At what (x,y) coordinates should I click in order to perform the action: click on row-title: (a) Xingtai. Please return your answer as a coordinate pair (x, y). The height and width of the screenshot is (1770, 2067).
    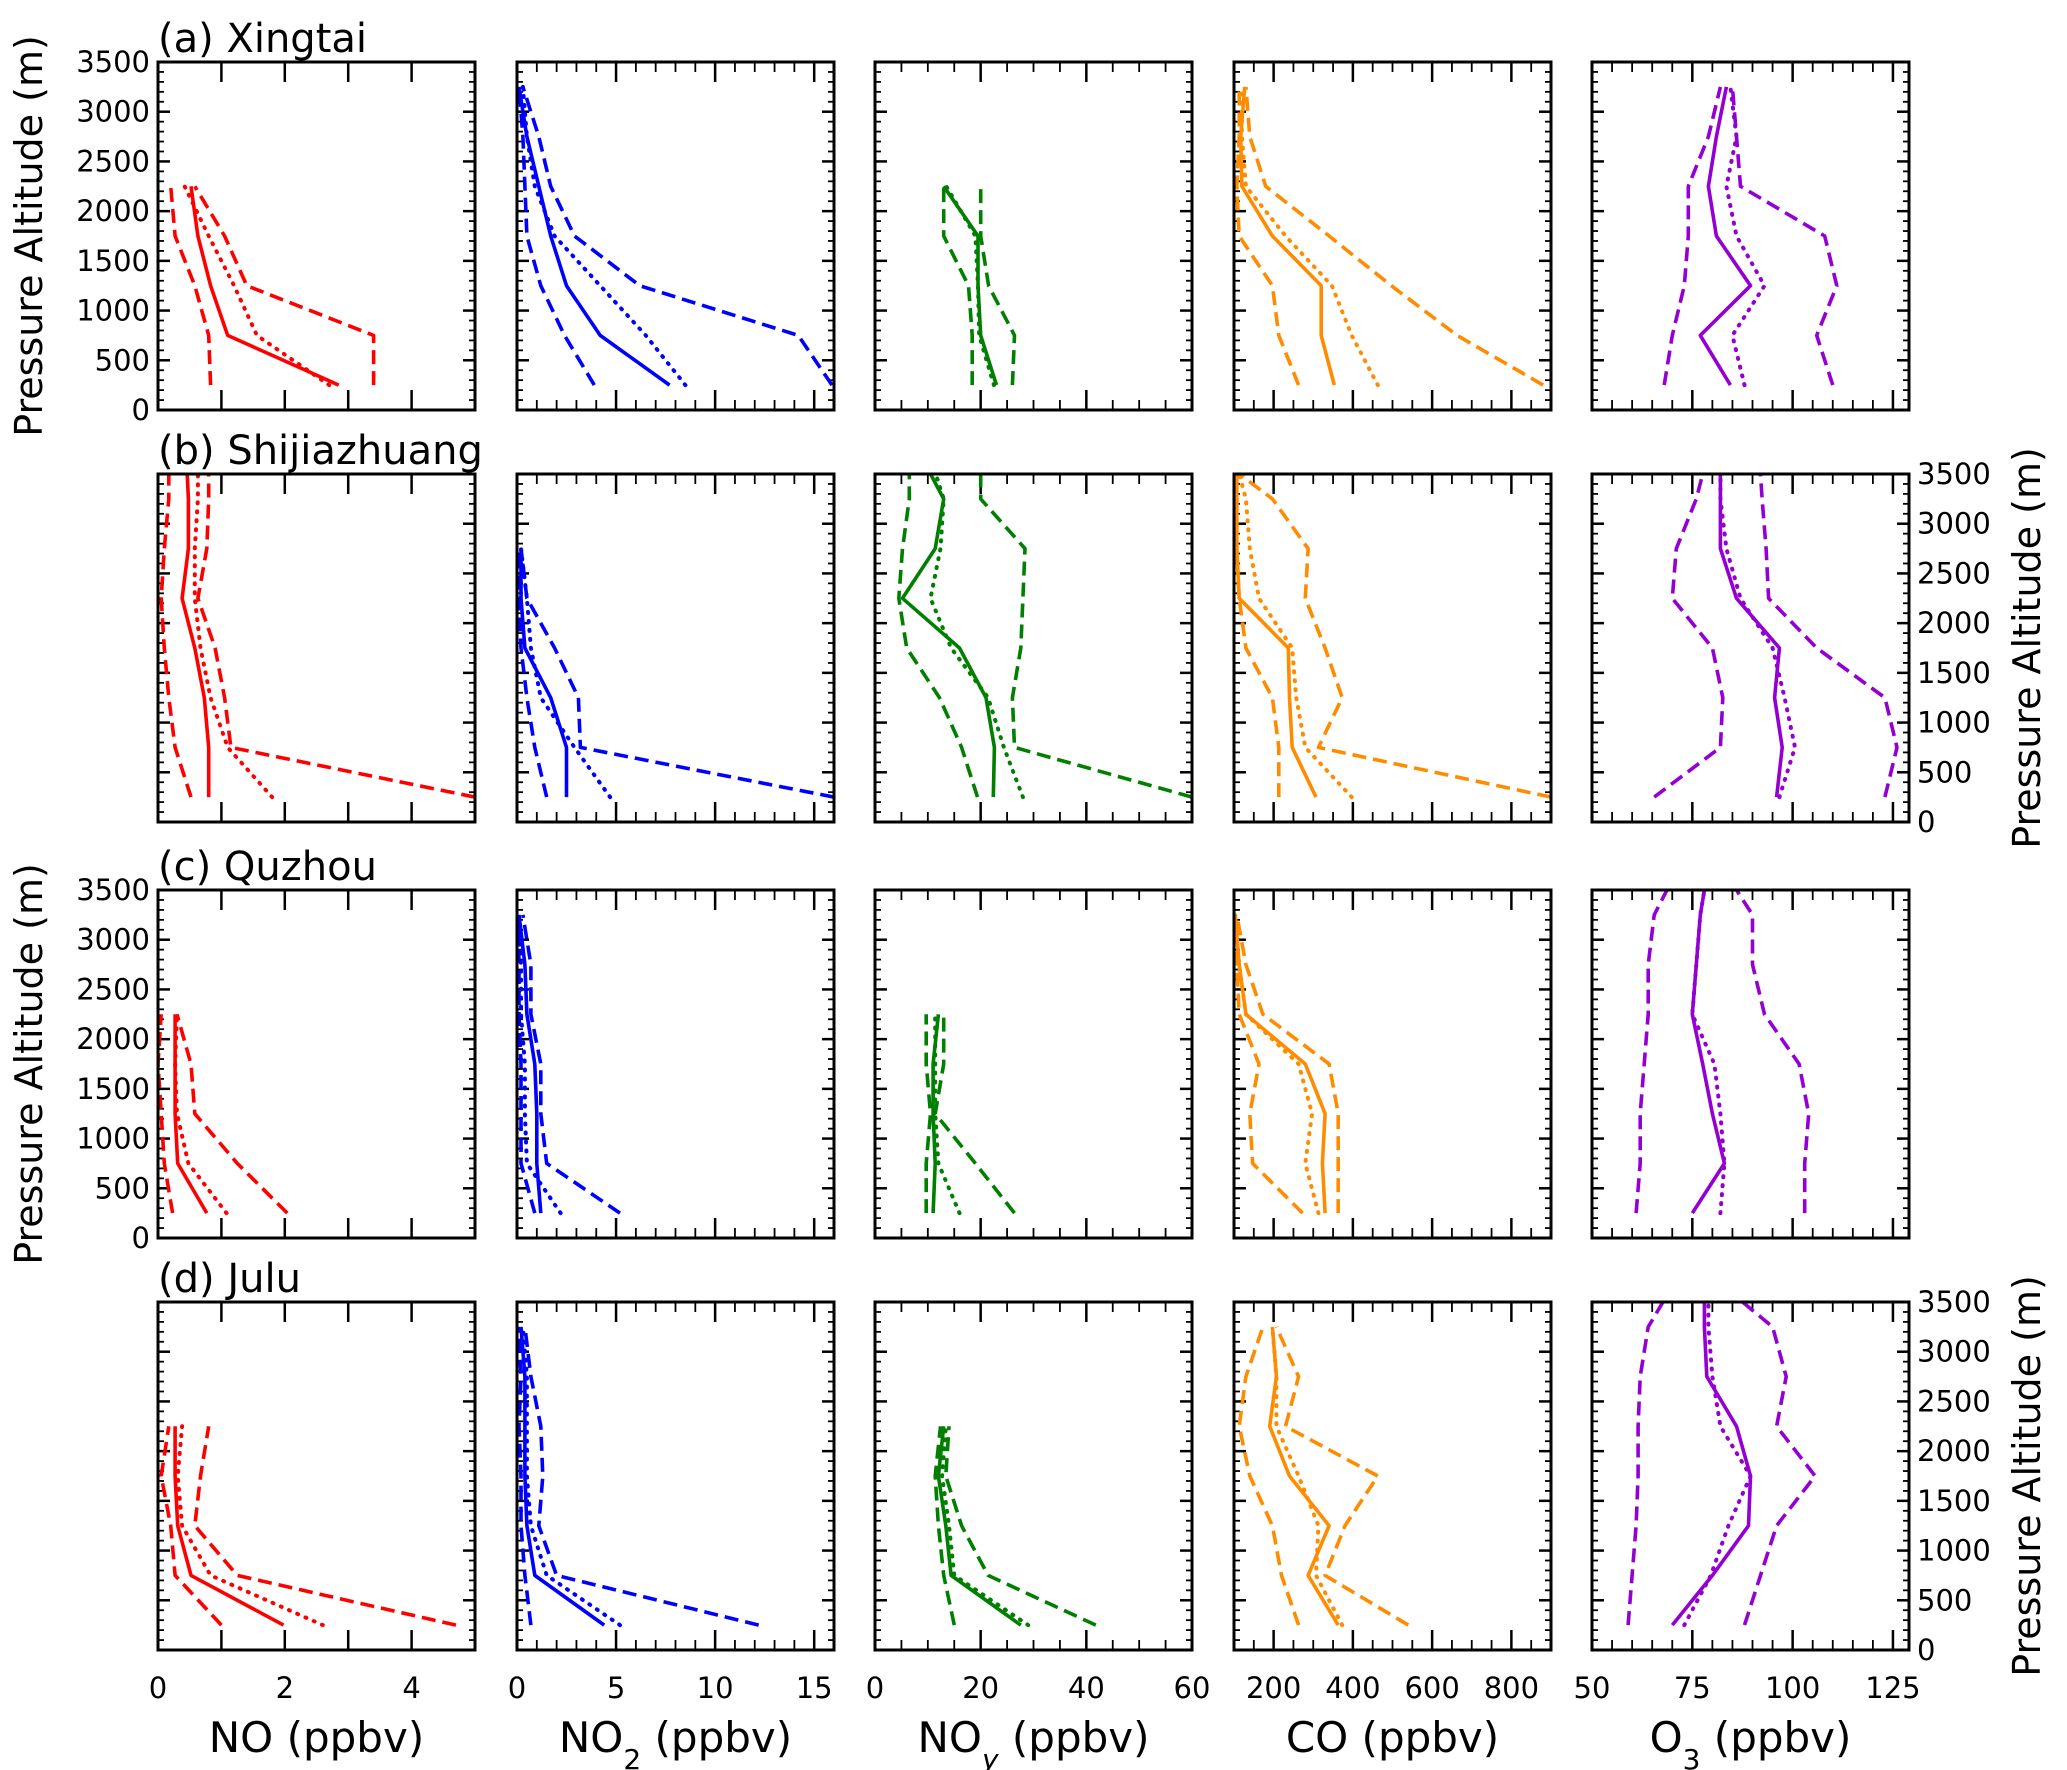
    Looking at the image, I should click on (262, 39).